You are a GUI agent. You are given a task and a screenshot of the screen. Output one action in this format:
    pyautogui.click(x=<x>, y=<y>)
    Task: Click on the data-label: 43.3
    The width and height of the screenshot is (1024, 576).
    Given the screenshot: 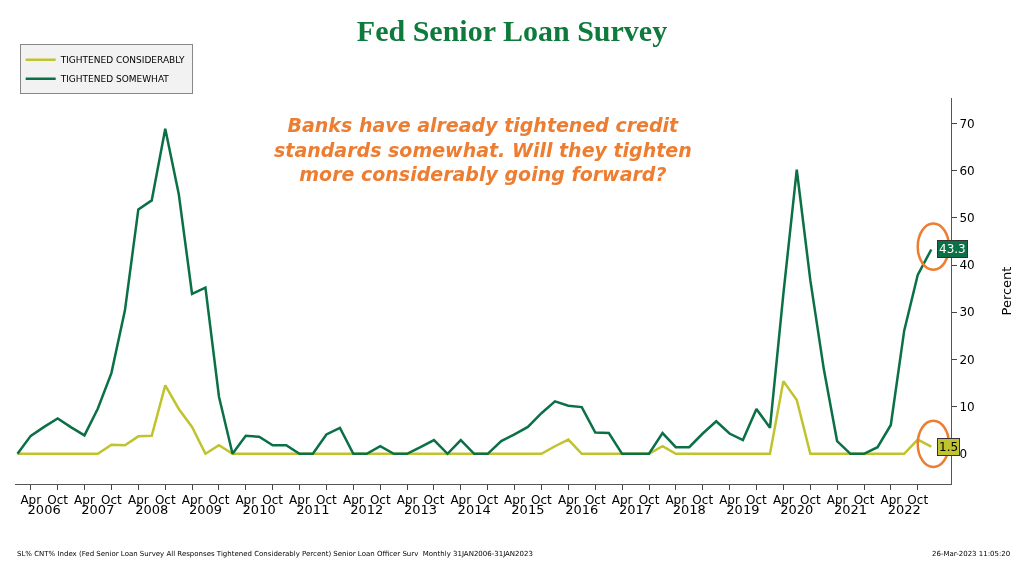 What is the action you would take?
    pyautogui.click(x=952, y=249)
    